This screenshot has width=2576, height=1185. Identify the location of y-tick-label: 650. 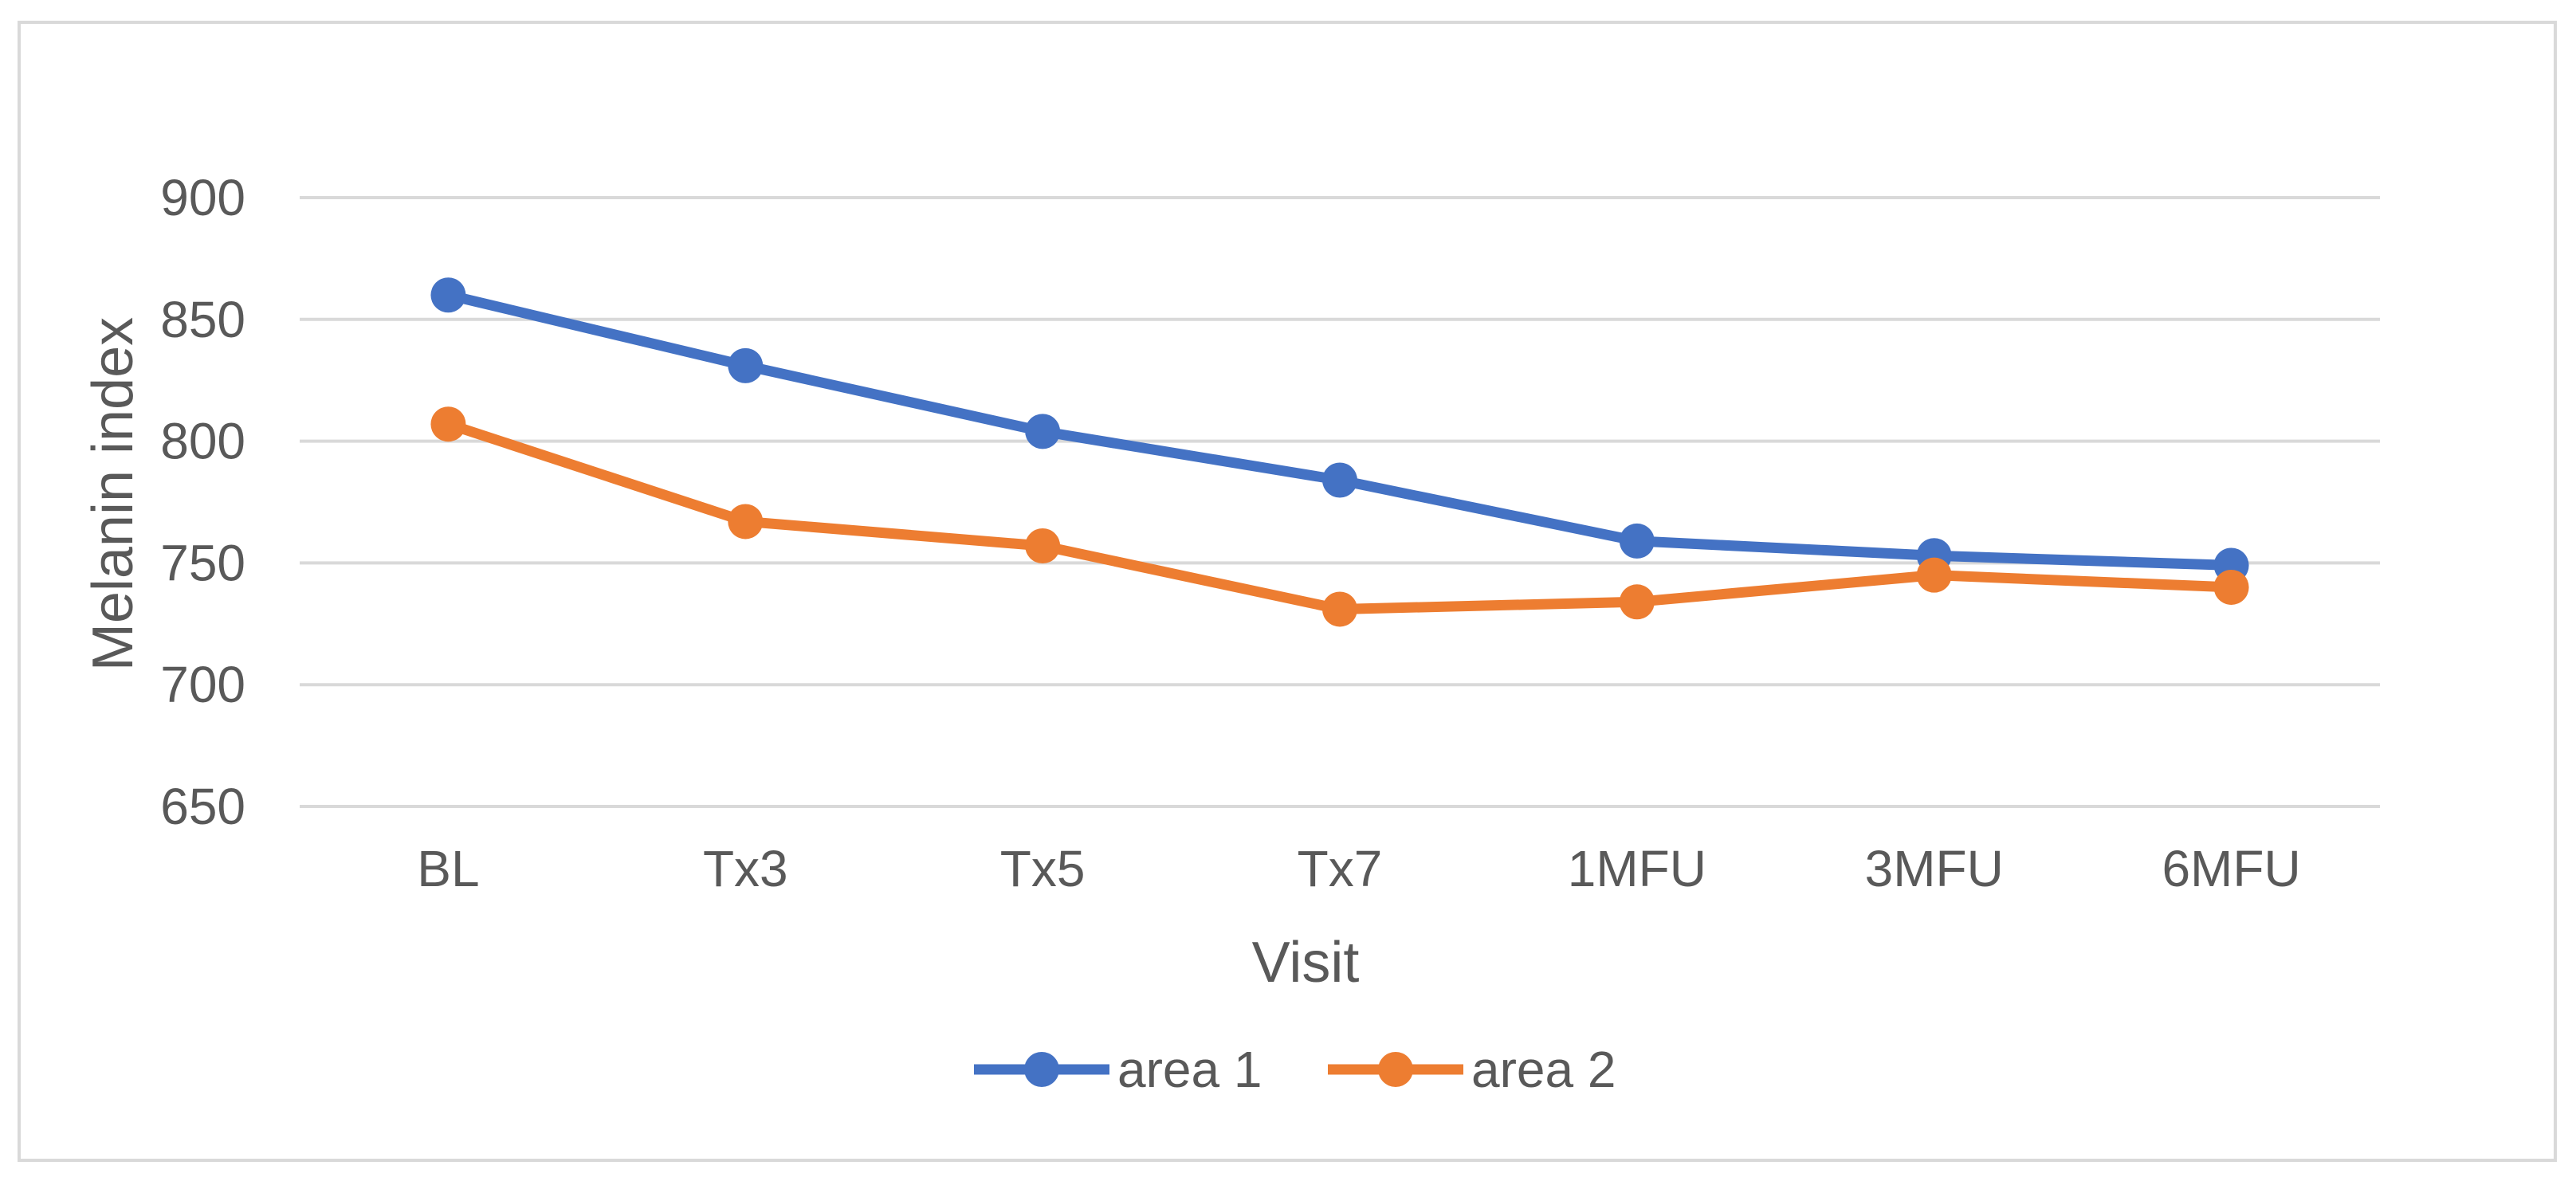
(202, 806).